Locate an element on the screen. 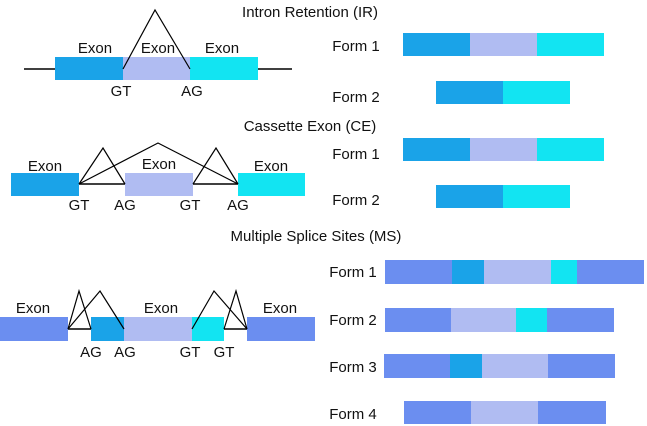  ms-form4-seg3 is located at coordinates (572, 412).